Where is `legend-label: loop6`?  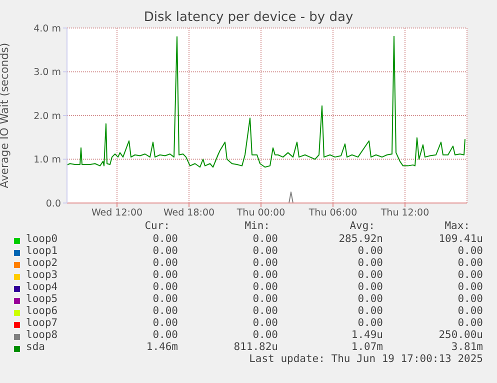 legend-label: loop6 is located at coordinates (42, 311).